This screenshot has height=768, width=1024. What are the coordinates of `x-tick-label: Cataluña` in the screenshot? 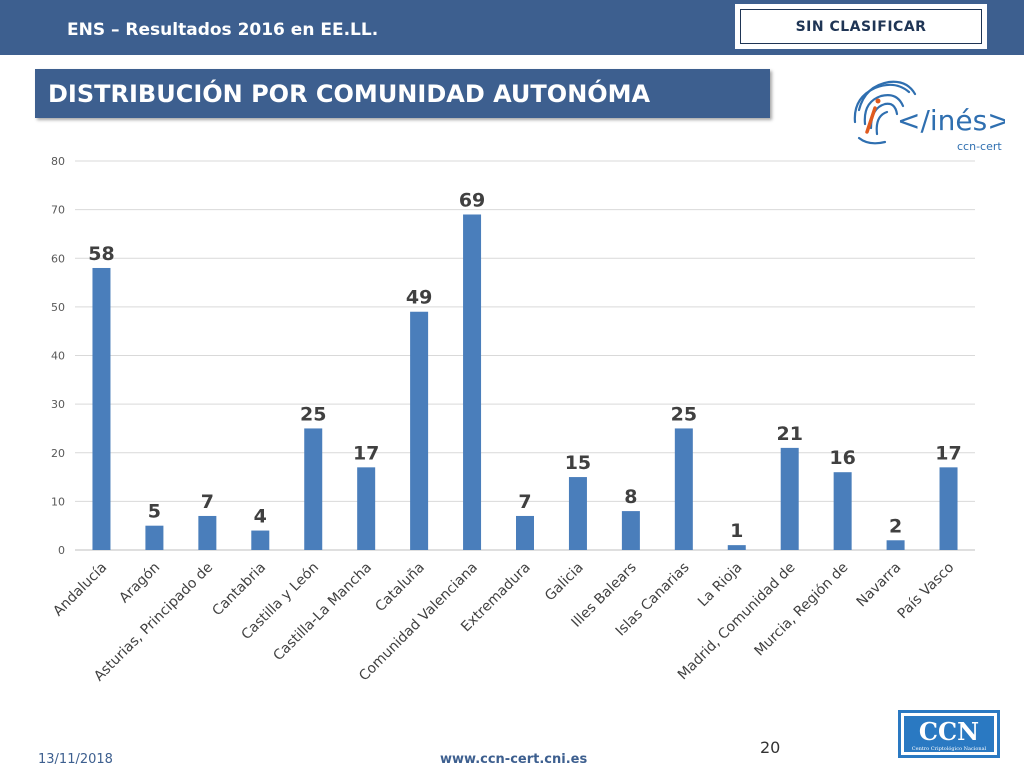 It's located at (400, 588).